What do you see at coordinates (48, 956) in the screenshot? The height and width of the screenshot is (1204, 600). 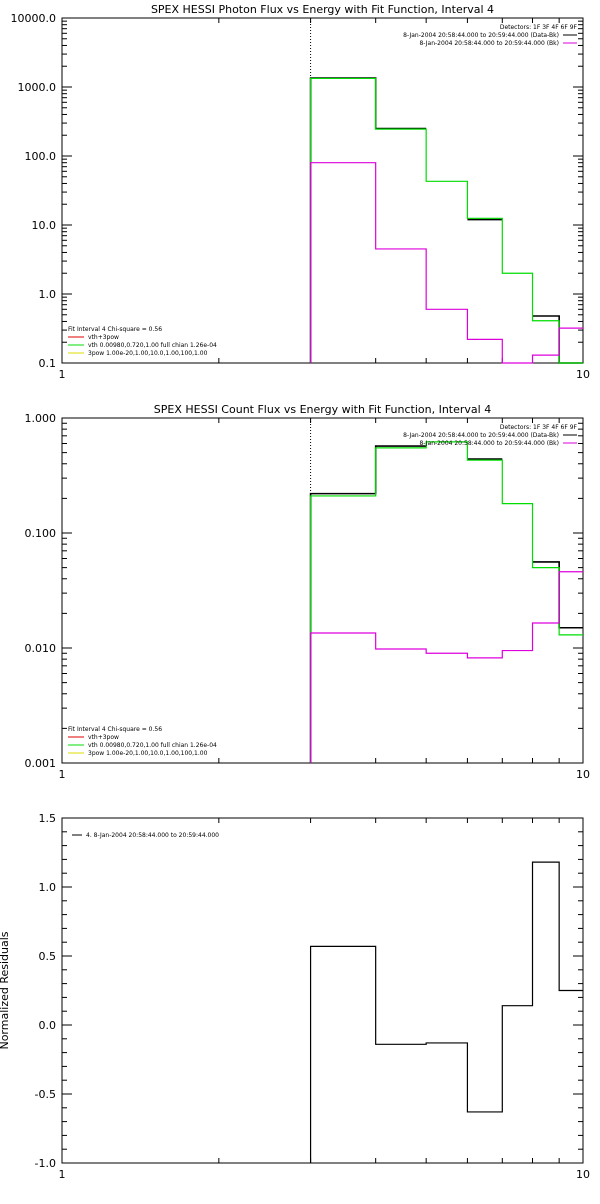 I see `y-tick-label: 0.5` at bounding box center [48, 956].